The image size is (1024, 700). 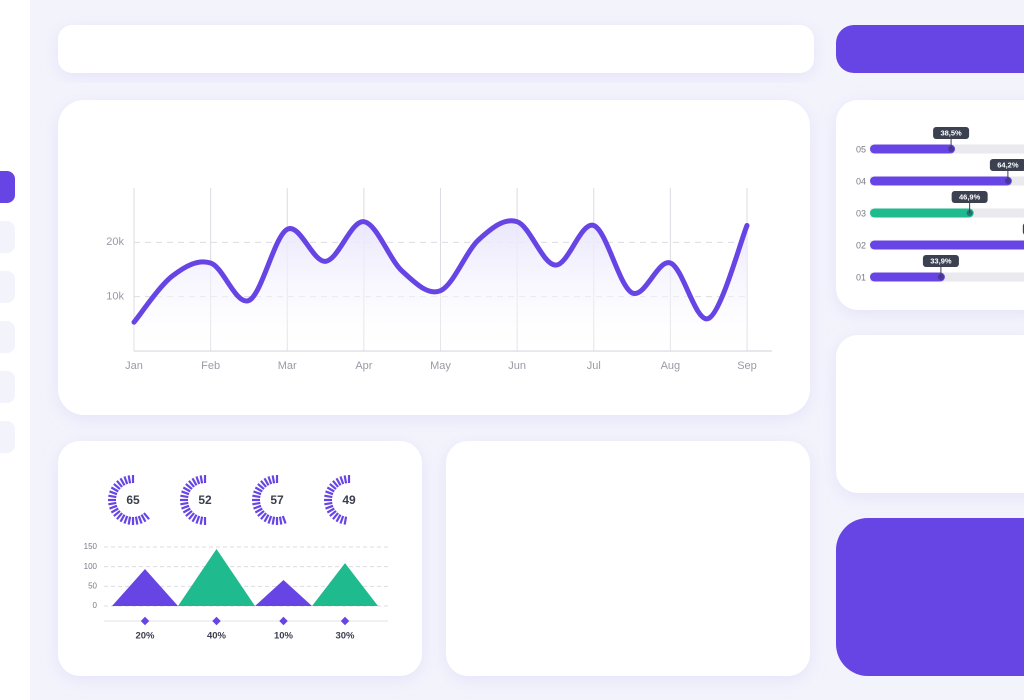 I want to click on y-tick-label: 100, so click(x=91, y=566).